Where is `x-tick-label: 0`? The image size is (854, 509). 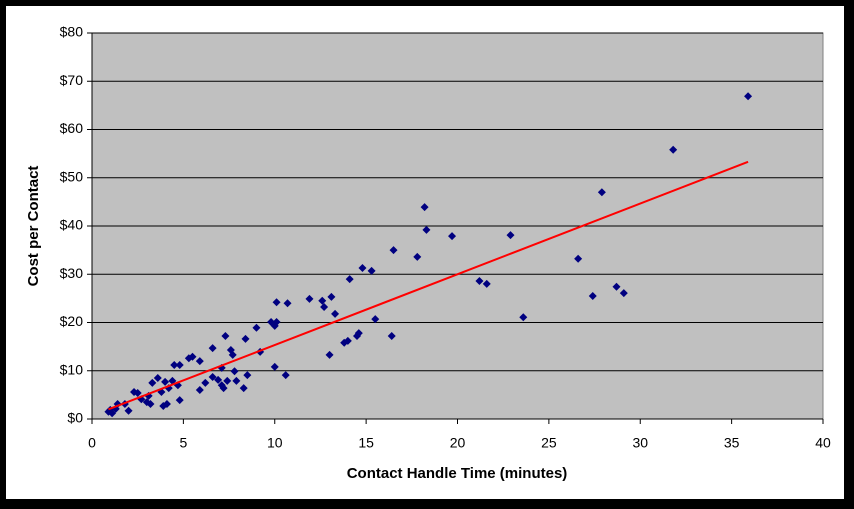 x-tick-label: 0 is located at coordinates (92, 443).